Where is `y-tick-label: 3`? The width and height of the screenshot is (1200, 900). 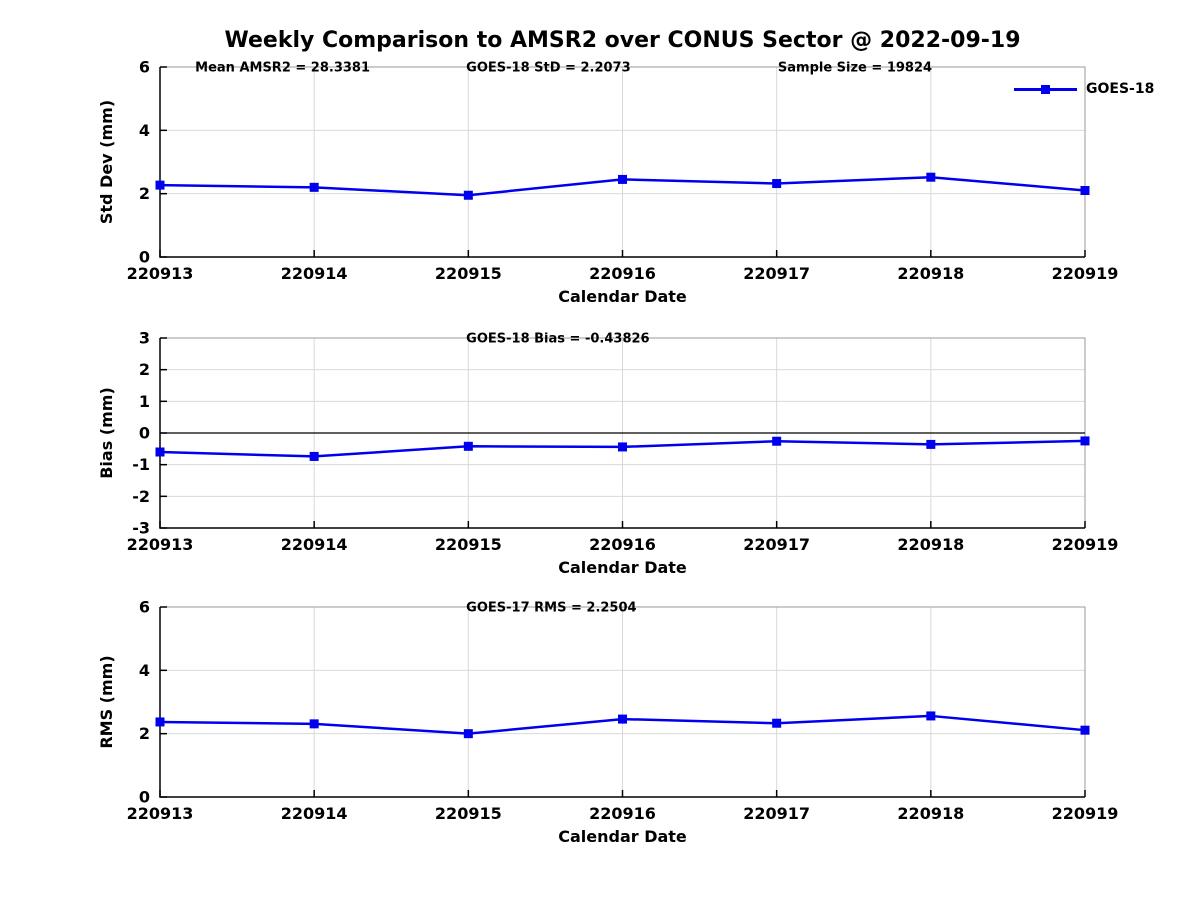
y-tick-label: 3 is located at coordinates (144, 338).